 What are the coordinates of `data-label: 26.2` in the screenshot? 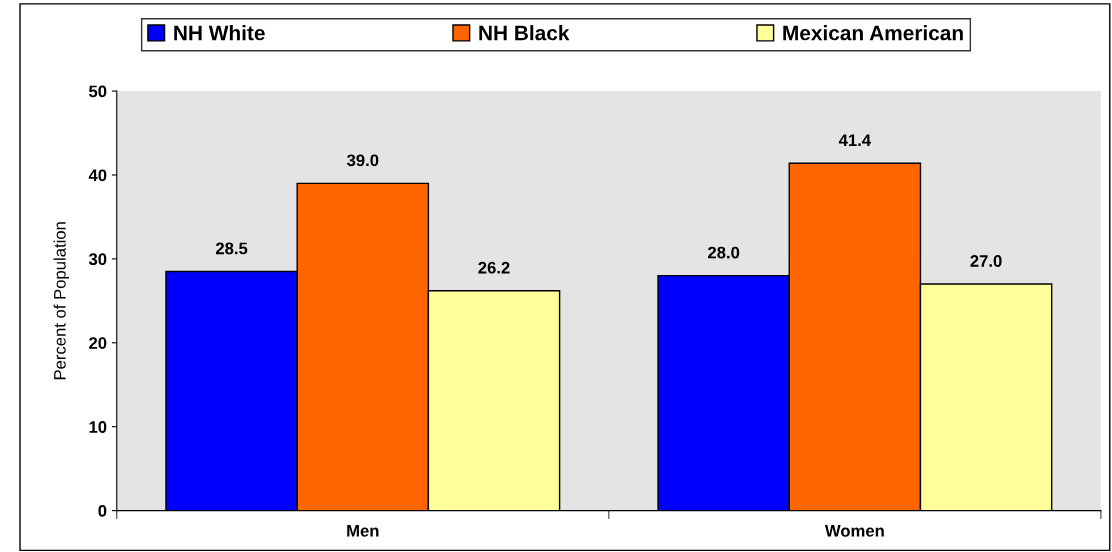 It's located at (494, 267).